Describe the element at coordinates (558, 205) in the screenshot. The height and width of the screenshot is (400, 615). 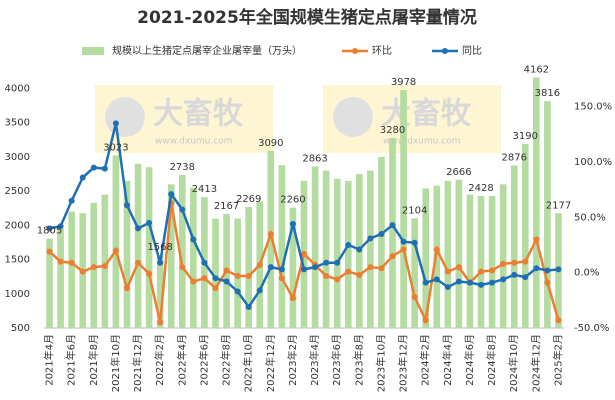
I see `data-label: 2177` at that location.